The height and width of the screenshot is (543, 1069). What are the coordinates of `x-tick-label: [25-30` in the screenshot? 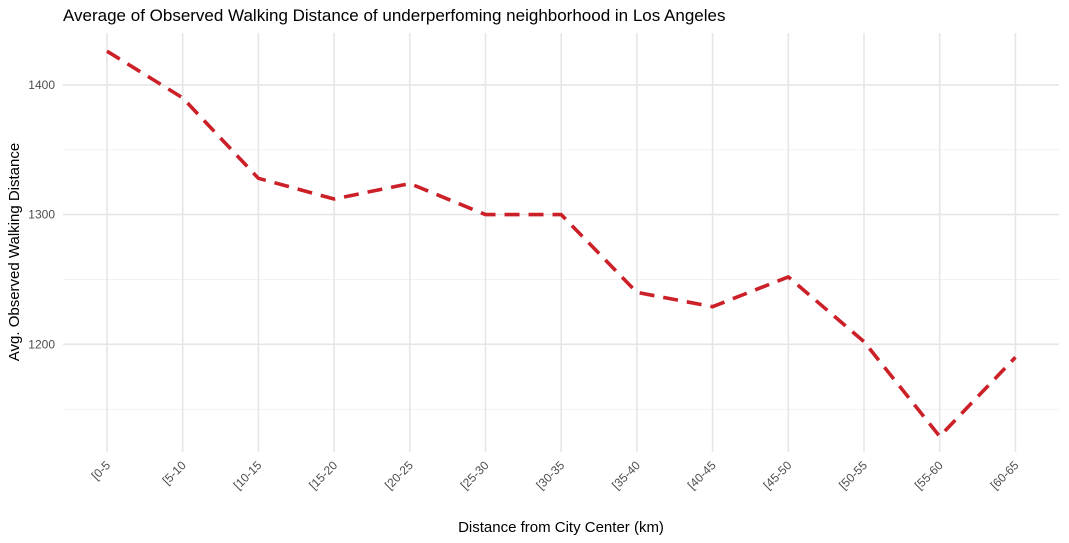 It's located at (475, 475).